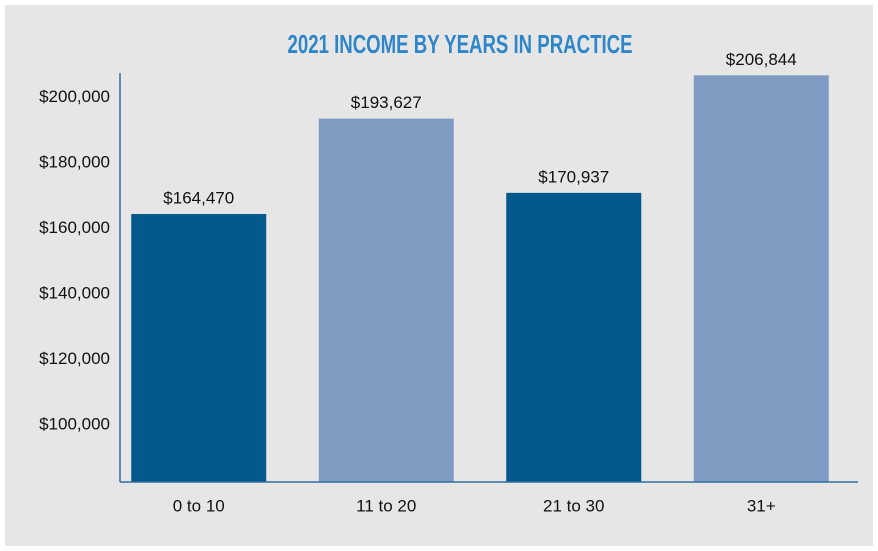  What do you see at coordinates (74, 424) in the screenshot?
I see `y-tick-label: $100,000` at bounding box center [74, 424].